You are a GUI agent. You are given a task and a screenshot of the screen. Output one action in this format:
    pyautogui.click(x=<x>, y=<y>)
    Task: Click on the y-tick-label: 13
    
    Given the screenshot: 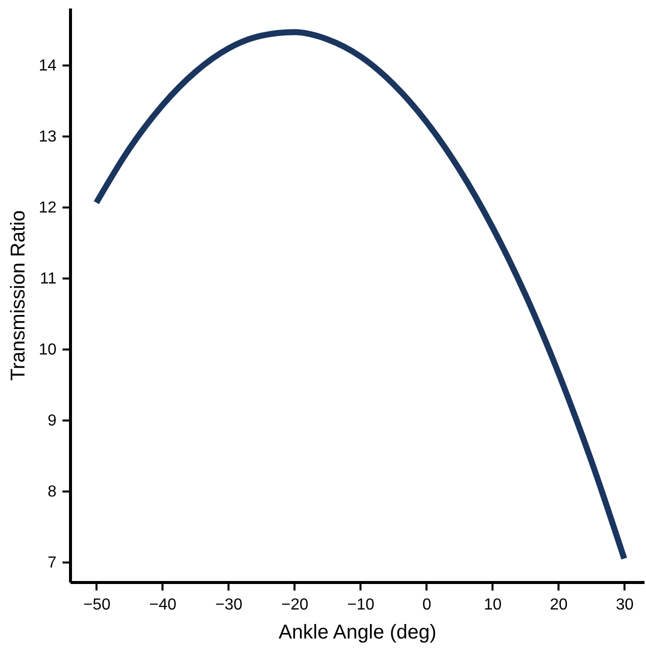 What is the action you would take?
    pyautogui.click(x=47, y=137)
    